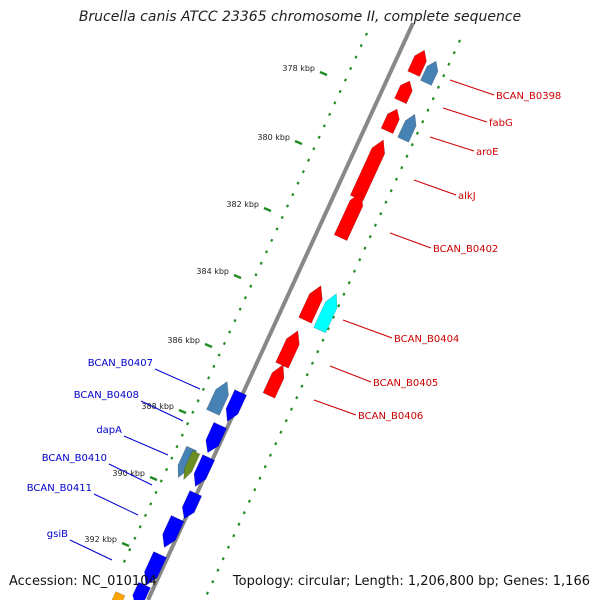 The height and width of the screenshot is (600, 600). I want to click on gene-label-forward: alkJ, so click(467, 196).